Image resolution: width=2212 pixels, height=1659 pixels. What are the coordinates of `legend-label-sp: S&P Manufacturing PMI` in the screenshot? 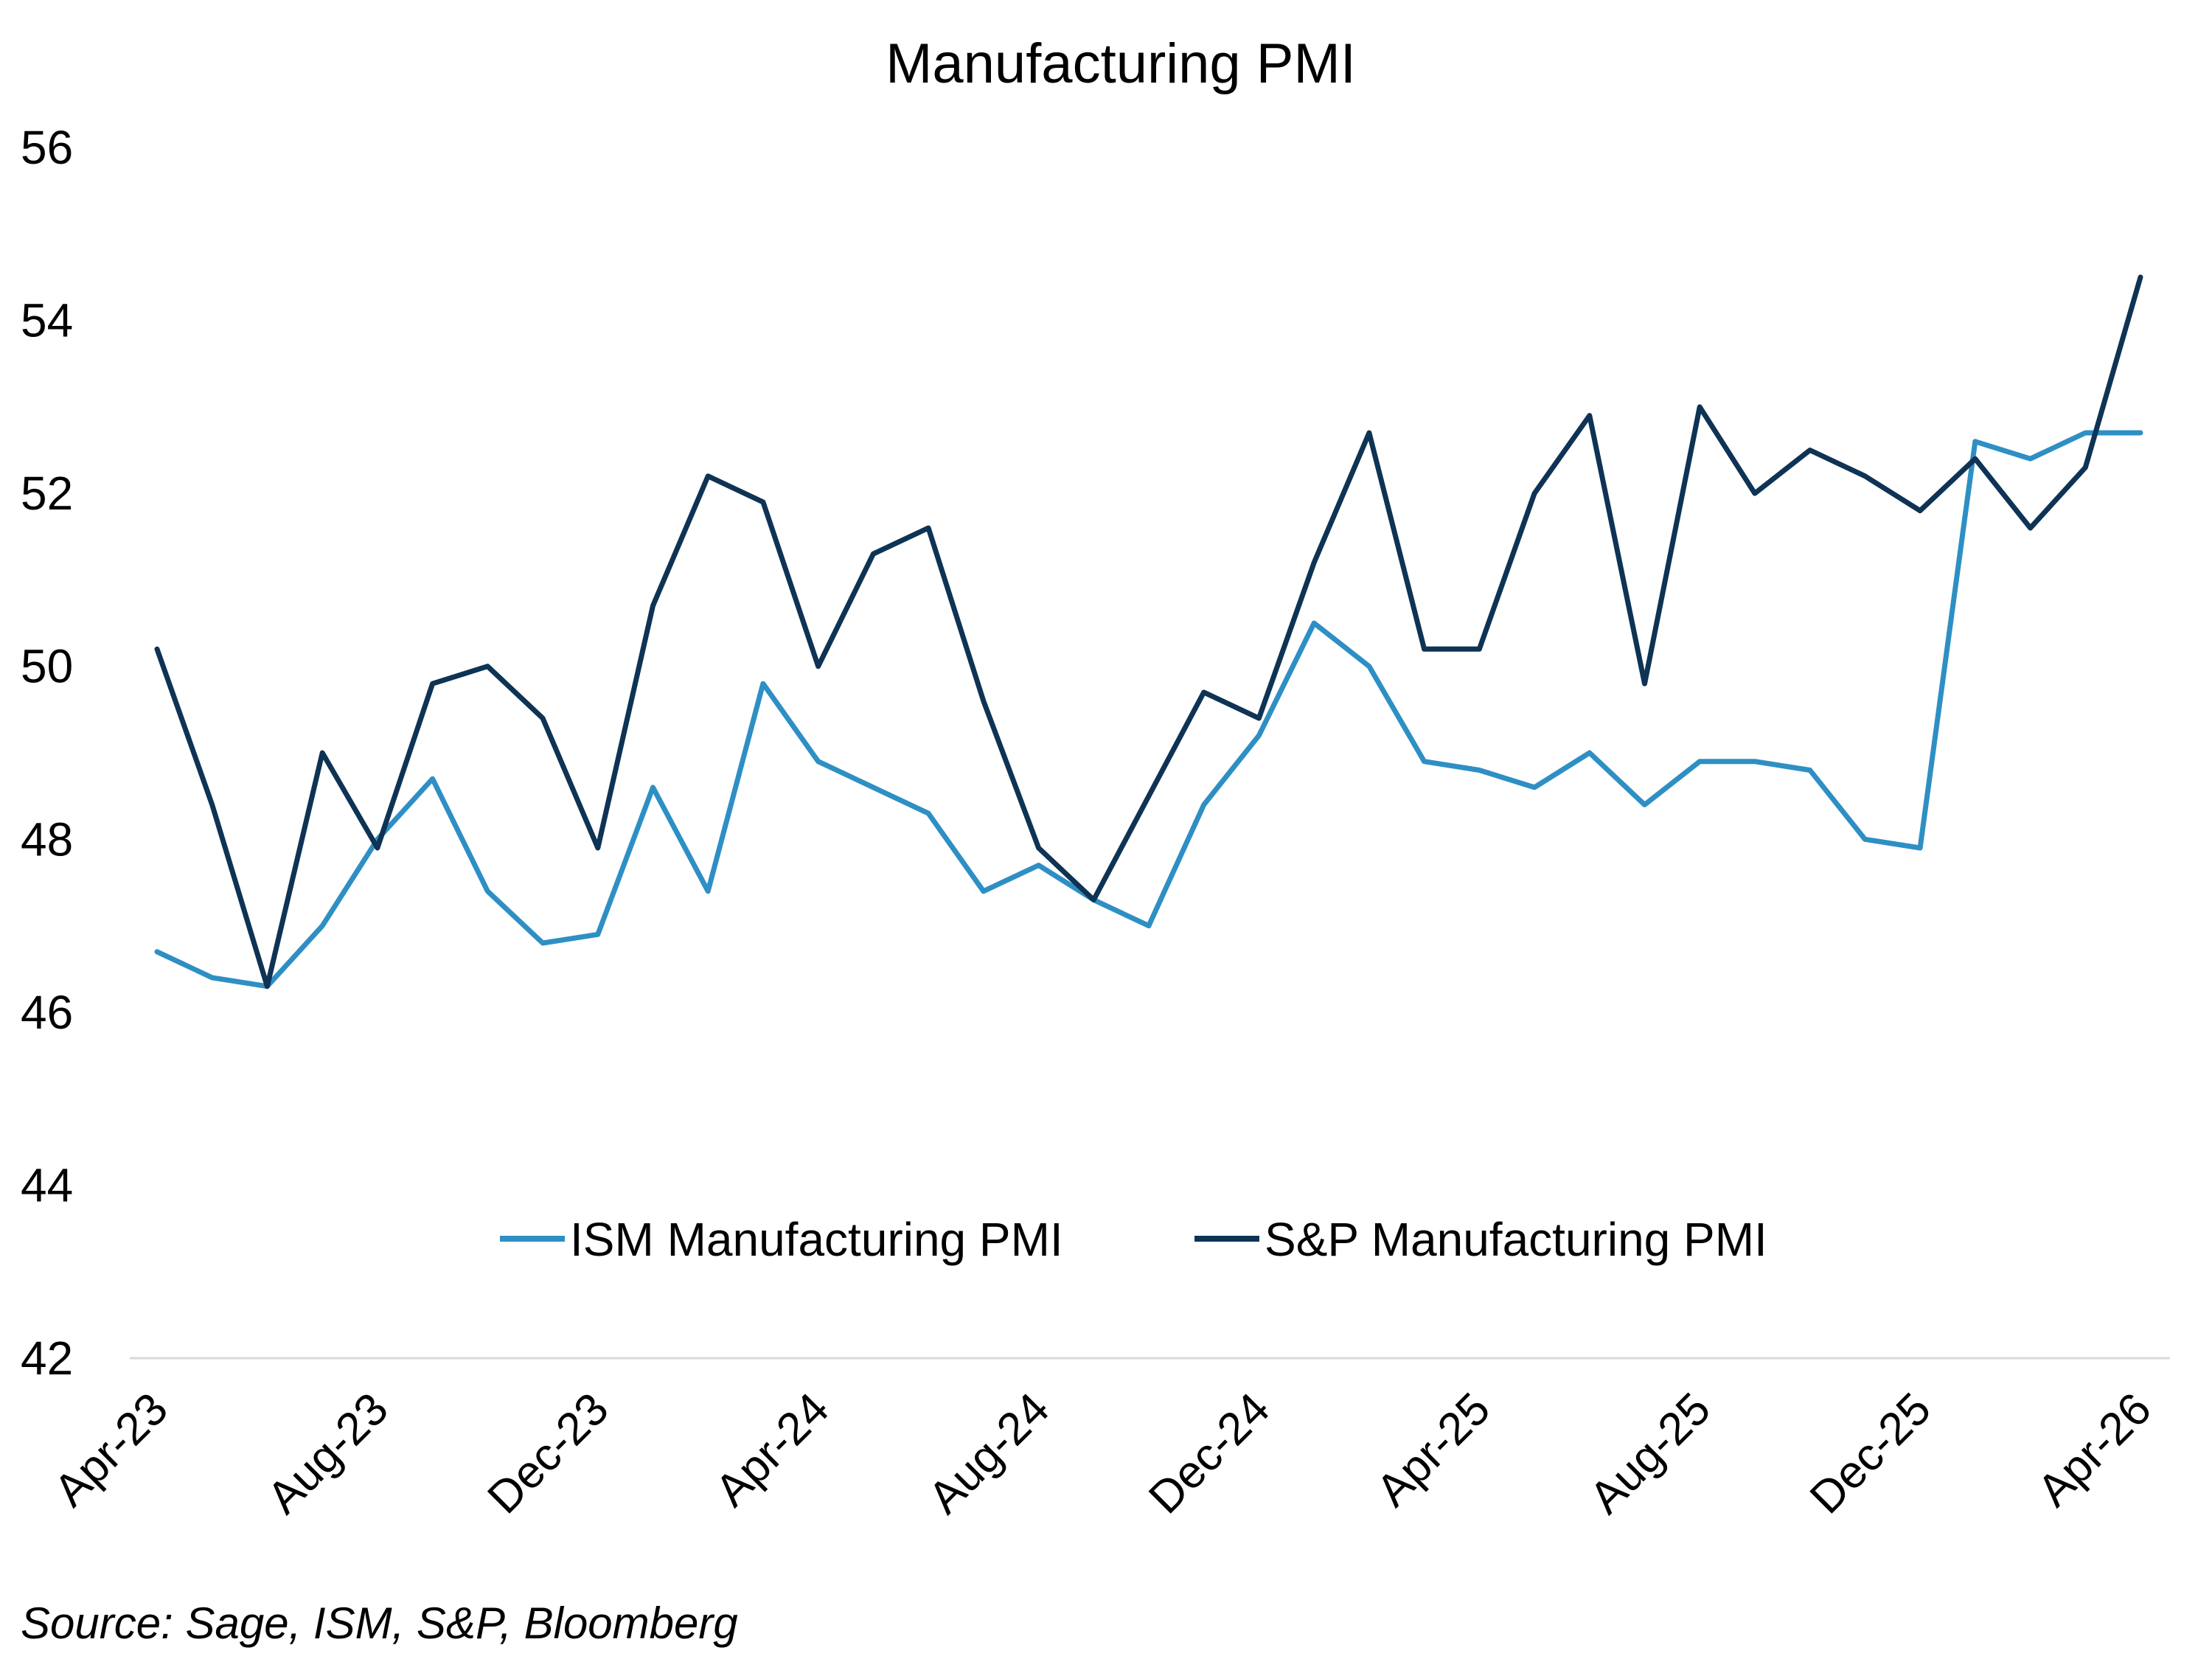 It's located at (1516, 1239).